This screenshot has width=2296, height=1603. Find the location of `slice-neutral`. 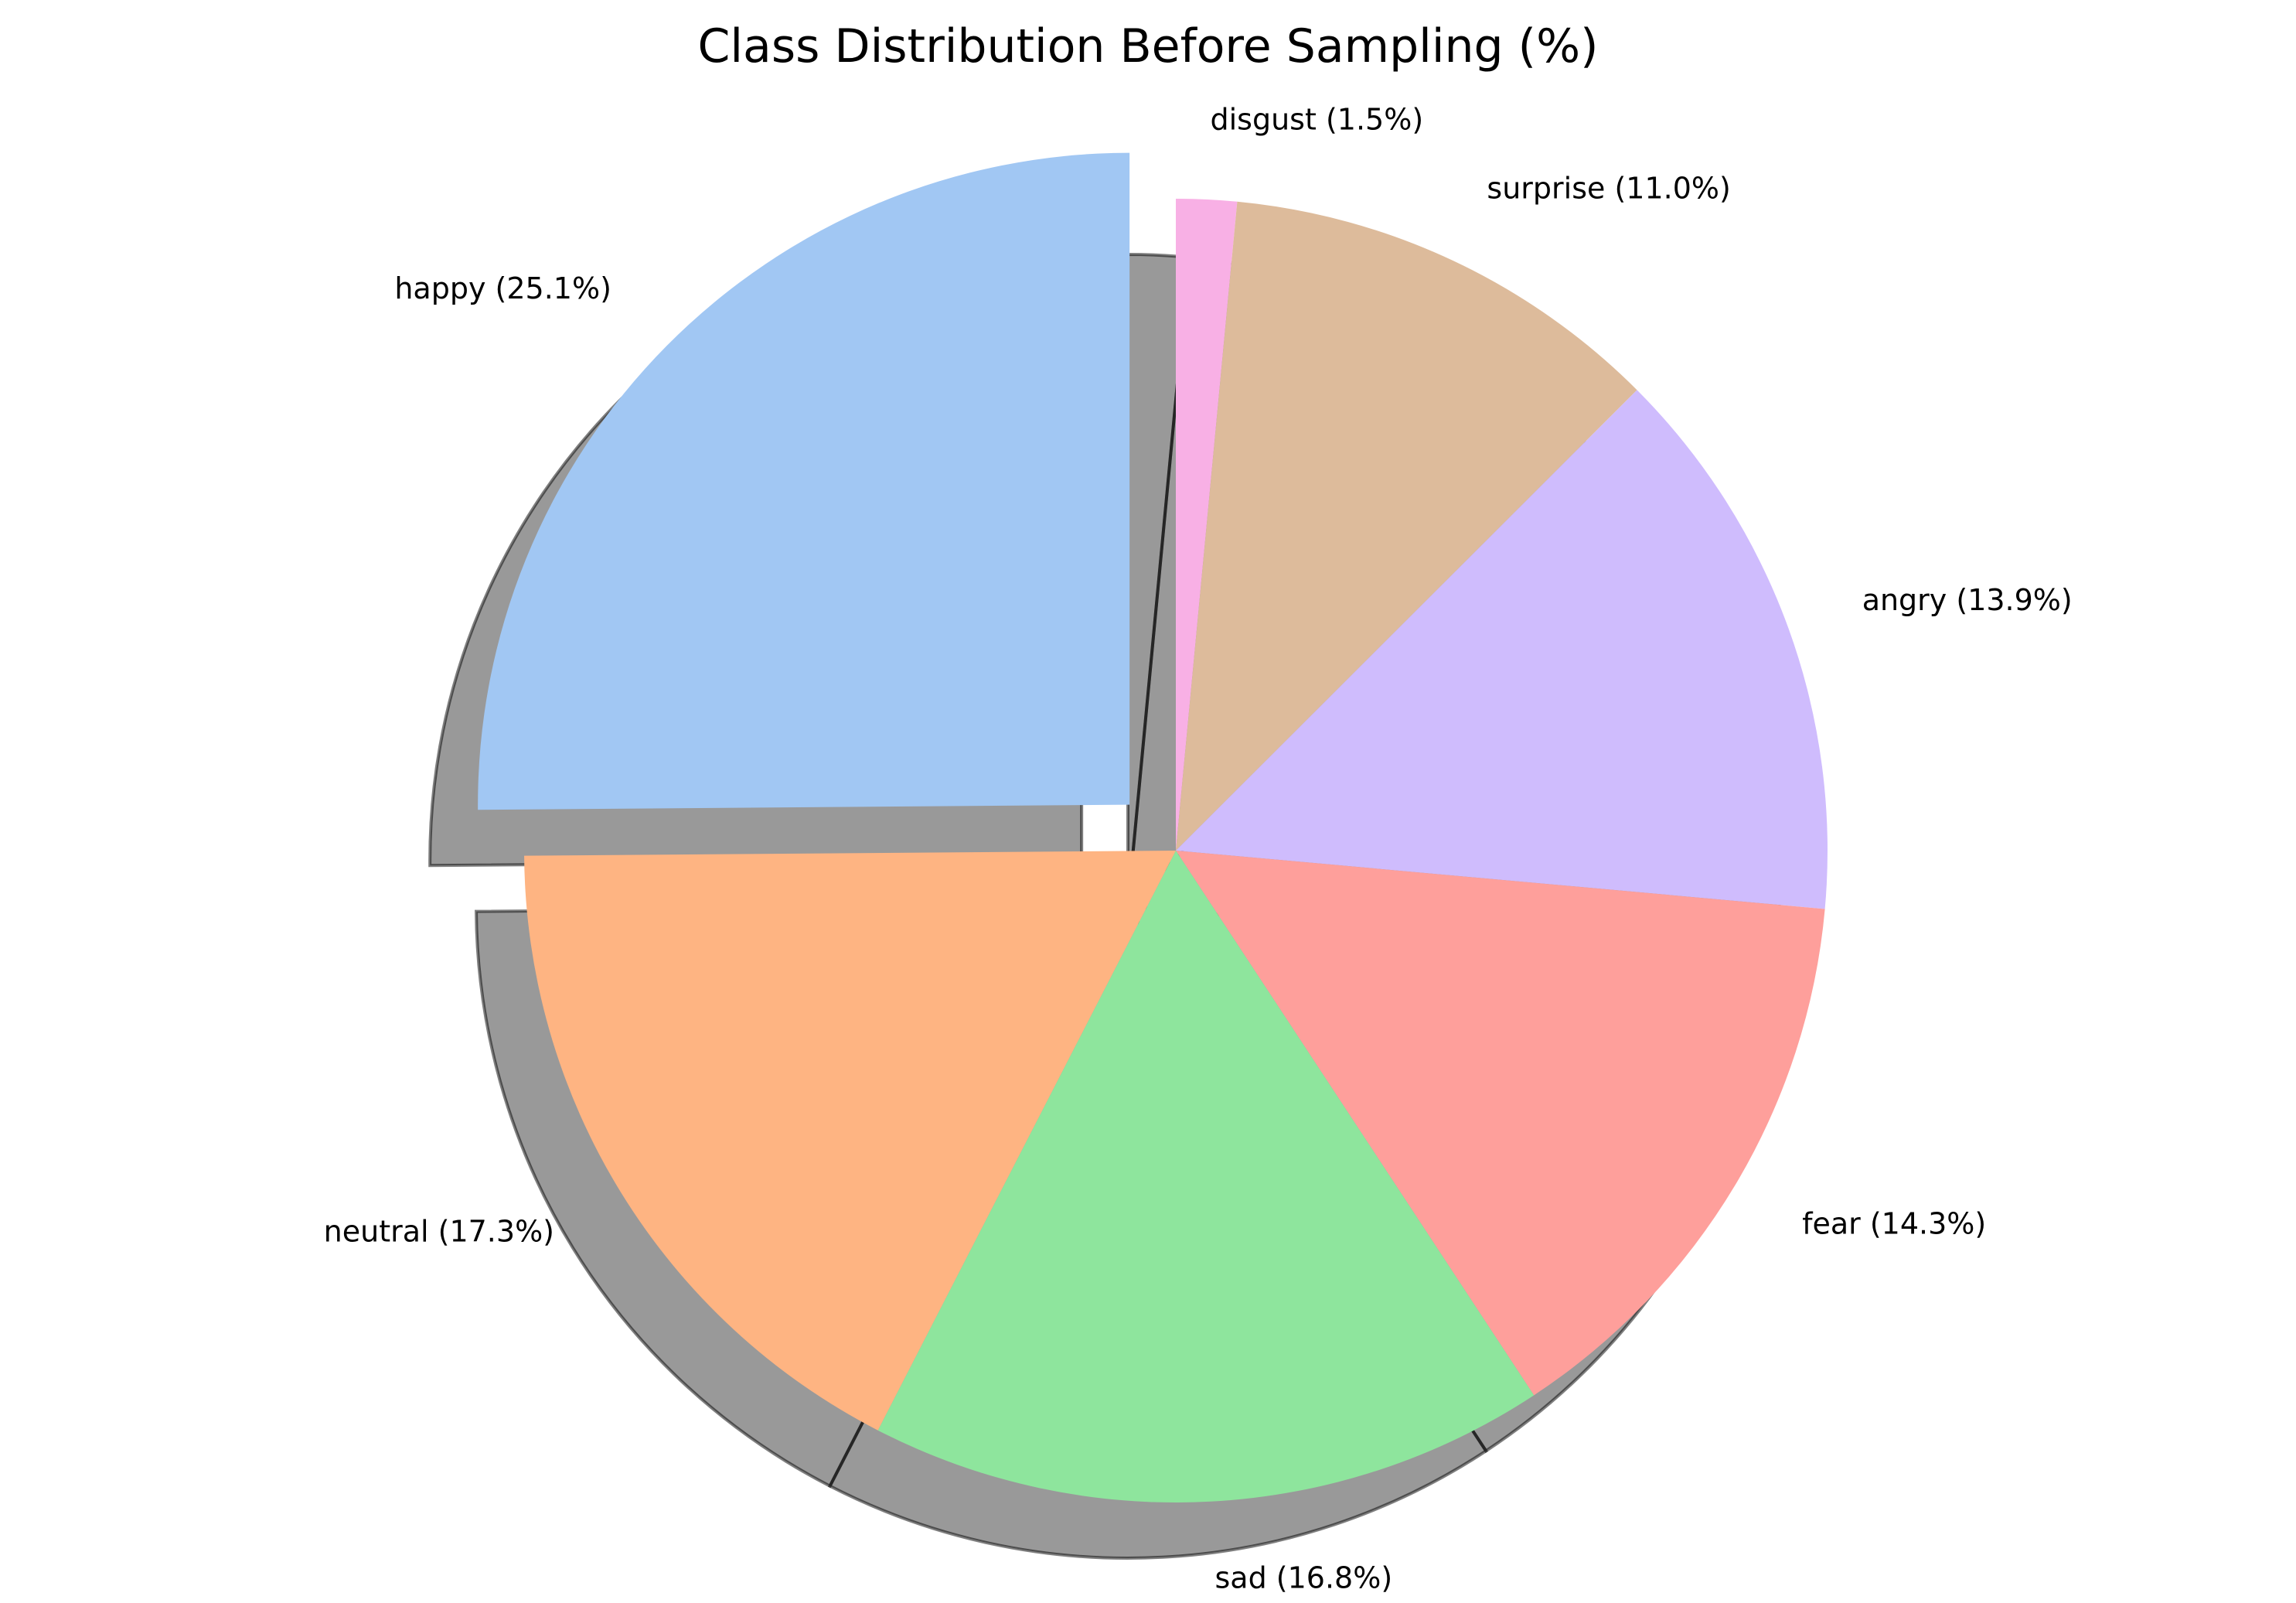

slice-neutral is located at coordinates (850, 1141).